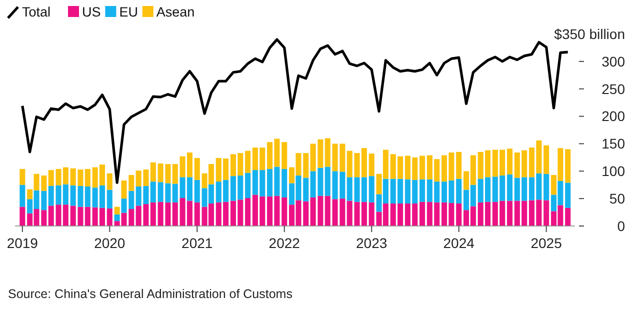  Describe the element at coordinates (614, 116) in the screenshot. I see `y-tick-label: 200` at that location.